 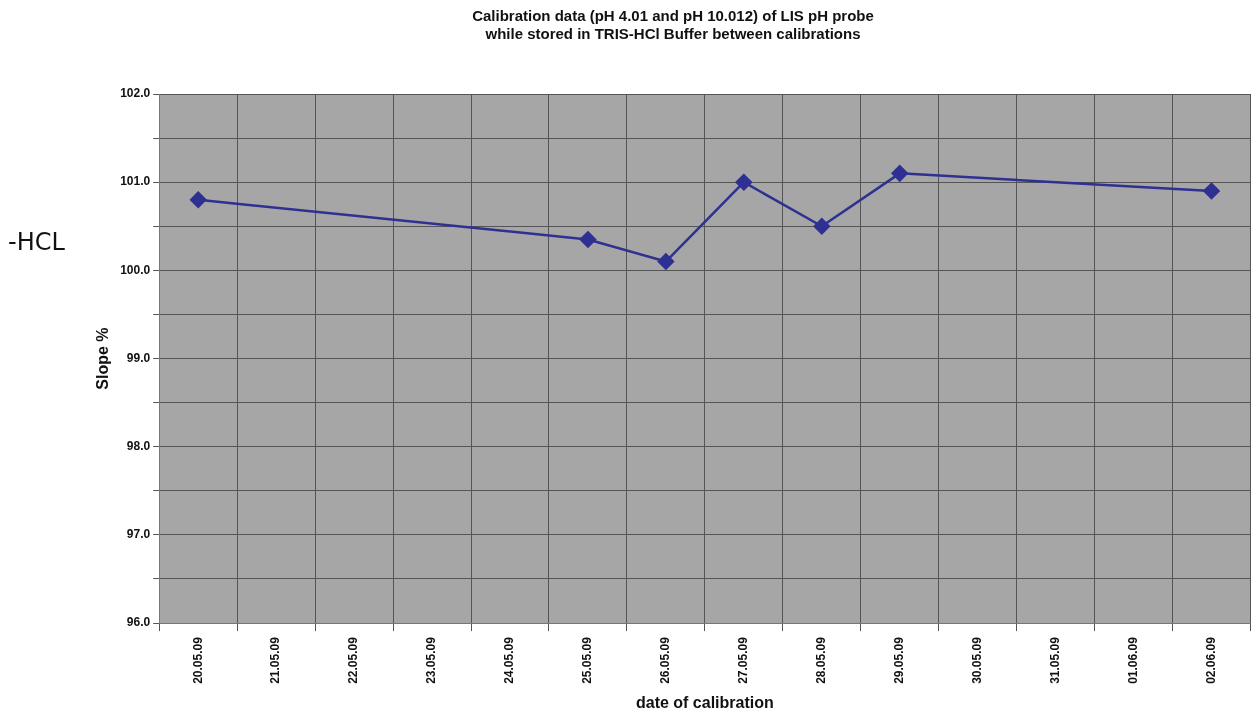 What do you see at coordinates (353, 660) in the screenshot?
I see `x-tick-label: 22.05.09` at bounding box center [353, 660].